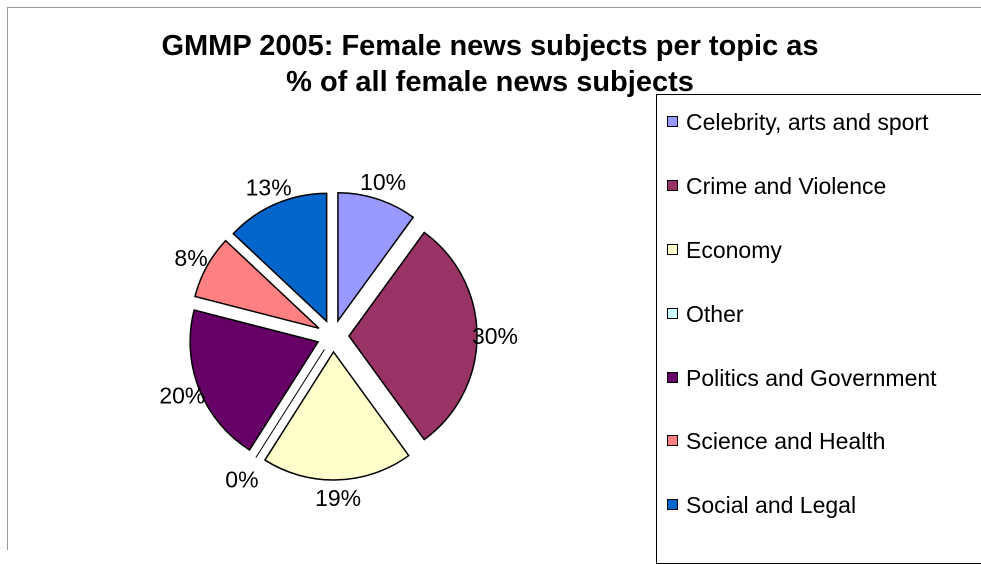  I want to click on legend-label: Economy, so click(734, 250).